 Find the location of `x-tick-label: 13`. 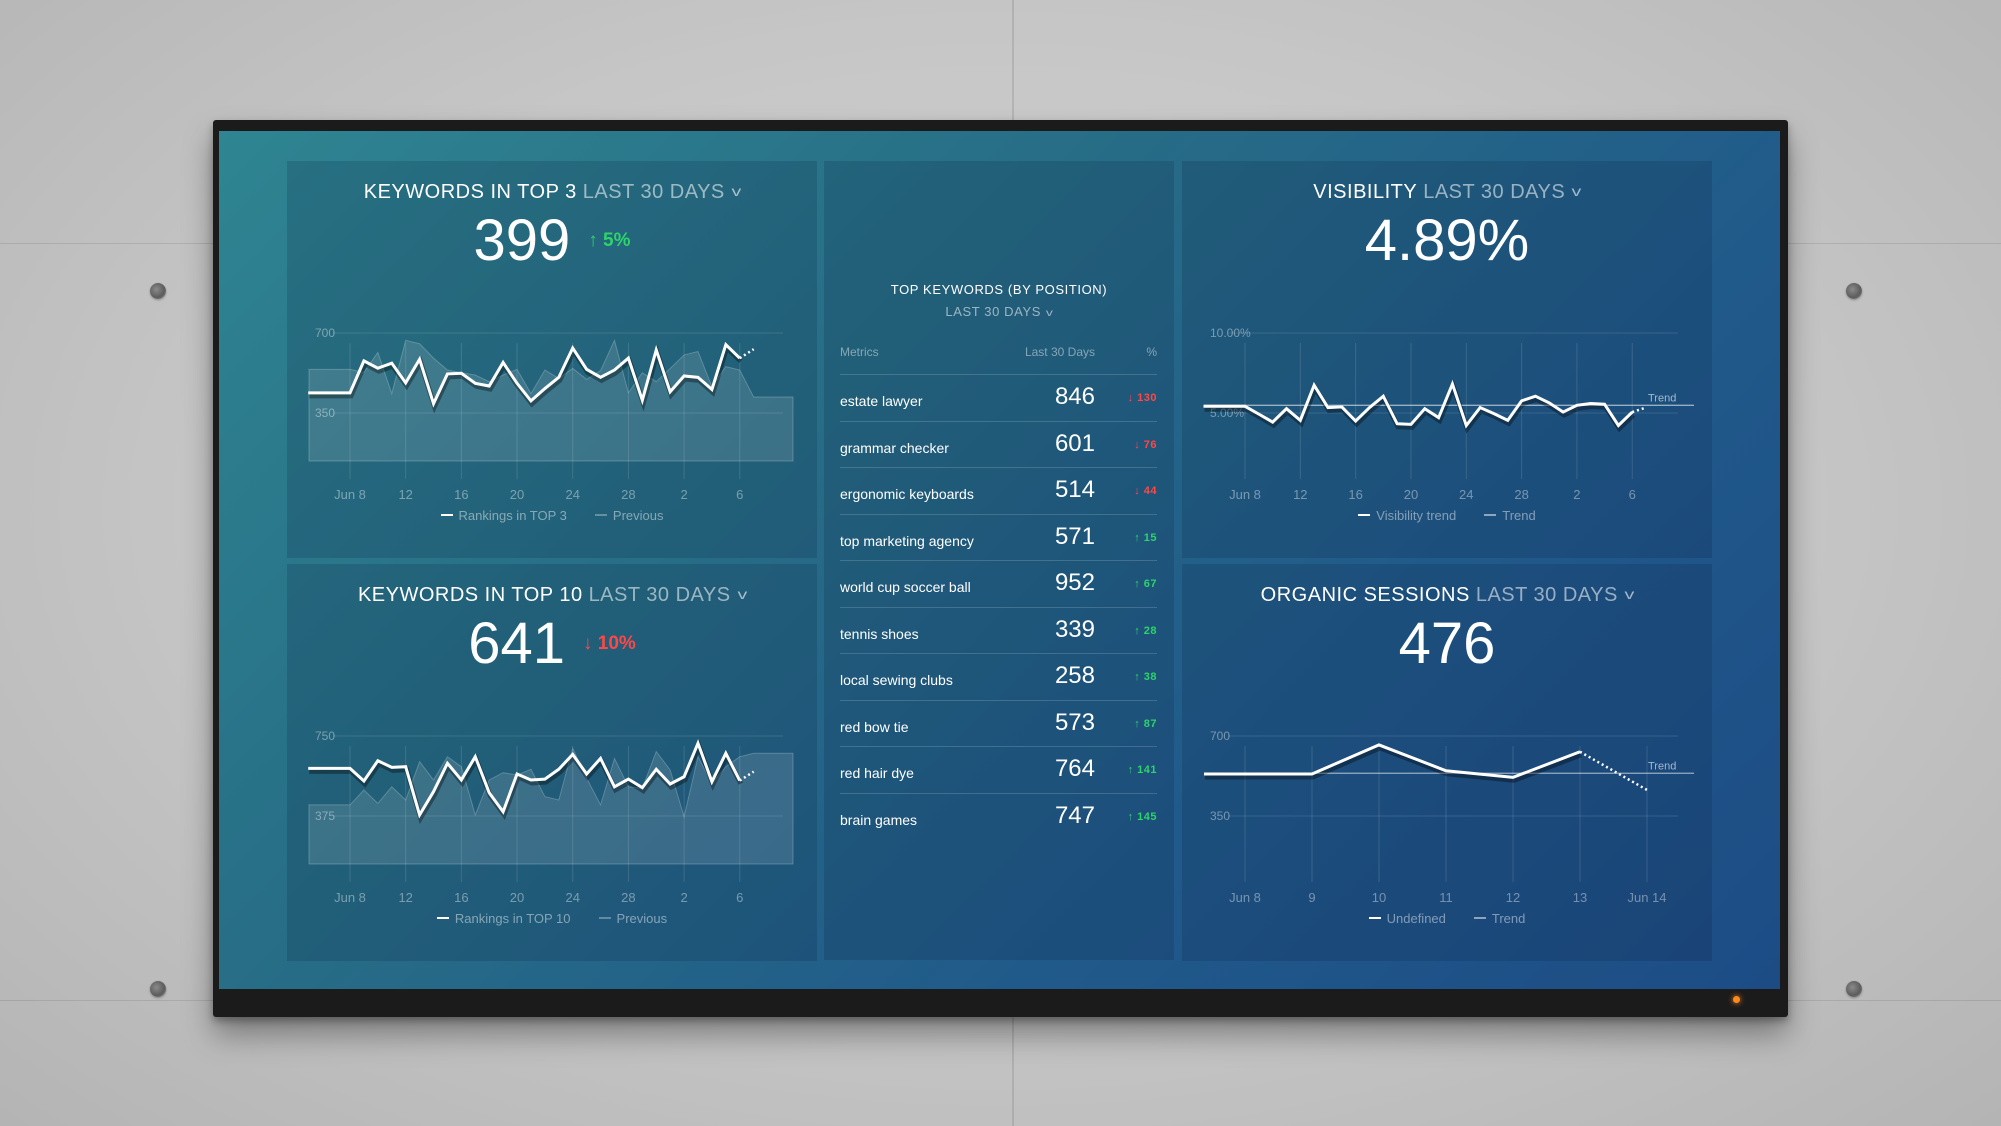

x-tick-label: 13 is located at coordinates (1580, 897).